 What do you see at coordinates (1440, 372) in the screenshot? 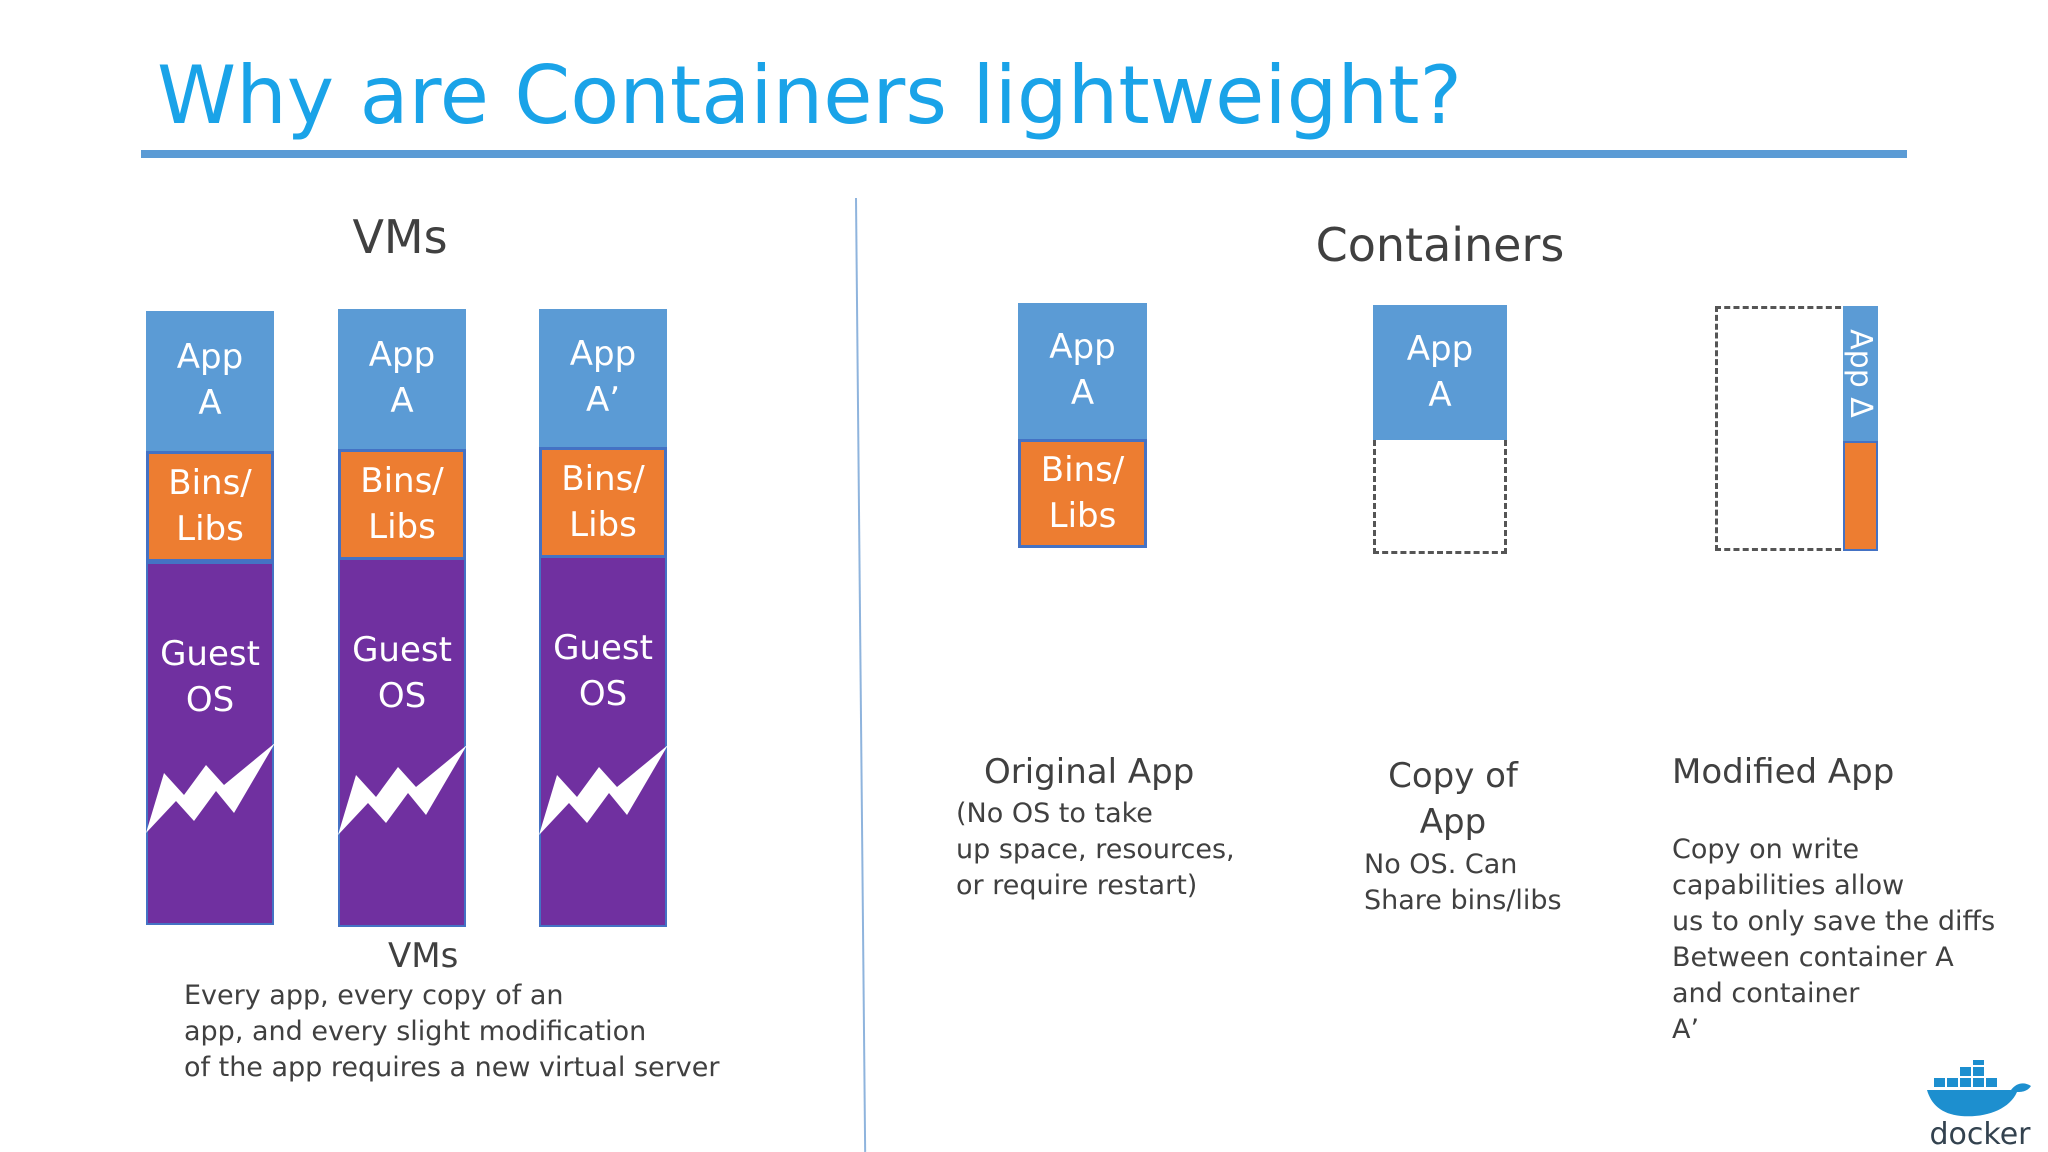
I see `copy-app-block: App A` at bounding box center [1440, 372].